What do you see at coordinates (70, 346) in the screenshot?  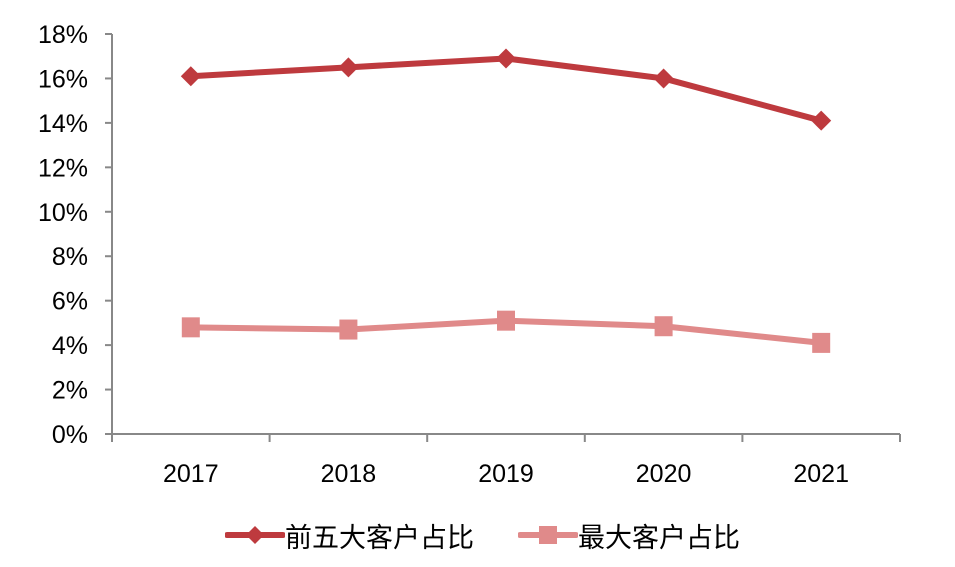 I see `y-tick-label: 4%` at bounding box center [70, 346].